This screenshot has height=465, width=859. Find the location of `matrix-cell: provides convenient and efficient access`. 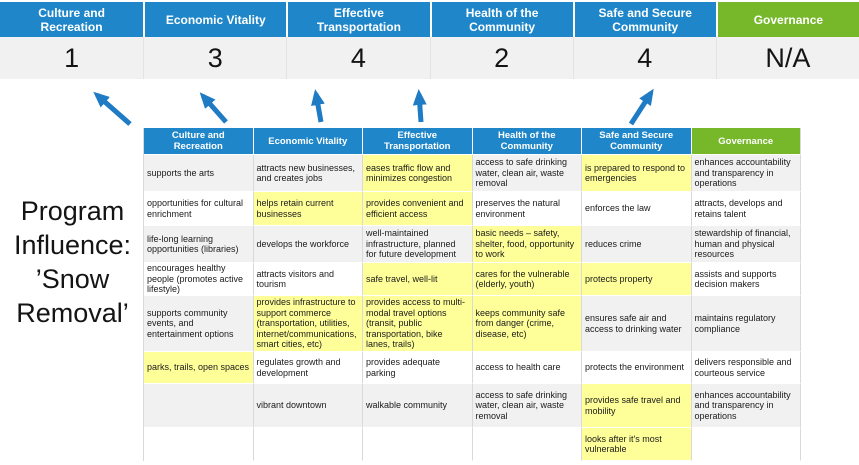

matrix-cell: provides convenient and efficient access is located at coordinates (418, 209).